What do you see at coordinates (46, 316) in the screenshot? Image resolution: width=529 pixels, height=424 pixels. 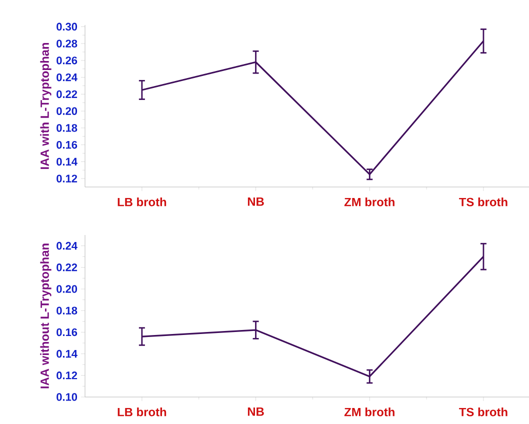 I see `y-axis-title: IAA without L-Tryptophan` at bounding box center [46, 316].